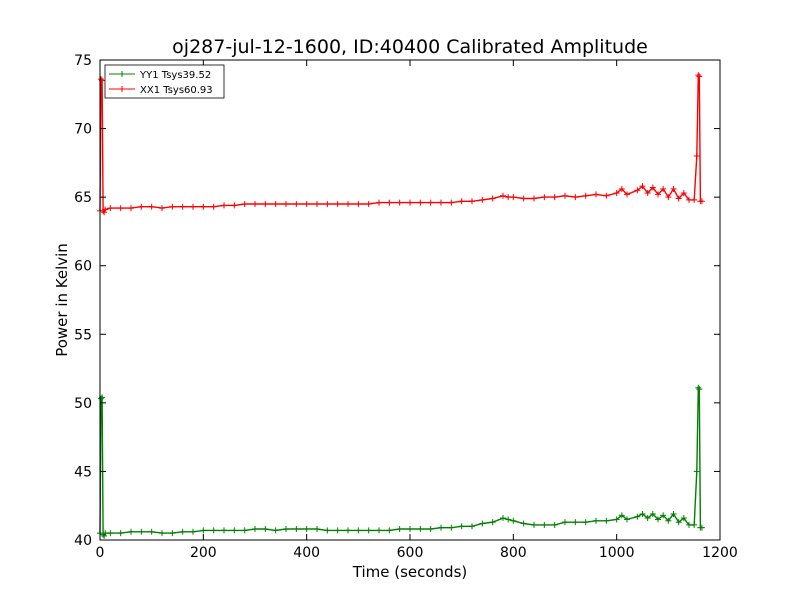  What do you see at coordinates (83, 61) in the screenshot?
I see `y-tick-label: 75` at bounding box center [83, 61].